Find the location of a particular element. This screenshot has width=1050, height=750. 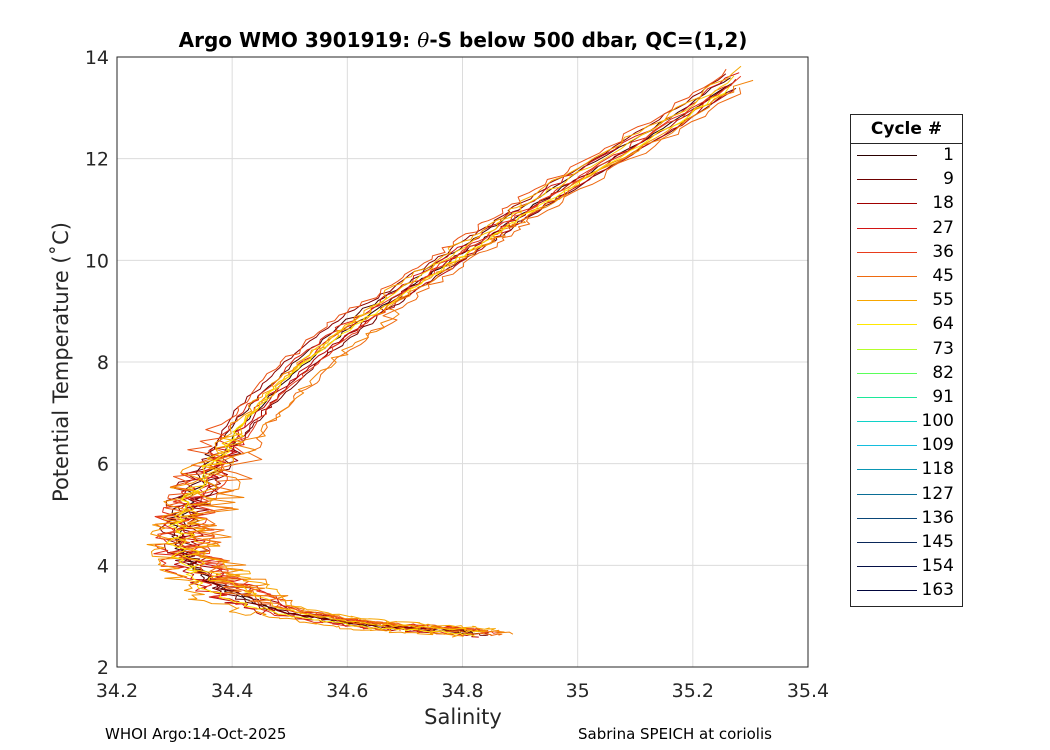

y-axis-label: Potential Temperature (˚C) is located at coordinates (61, 362).